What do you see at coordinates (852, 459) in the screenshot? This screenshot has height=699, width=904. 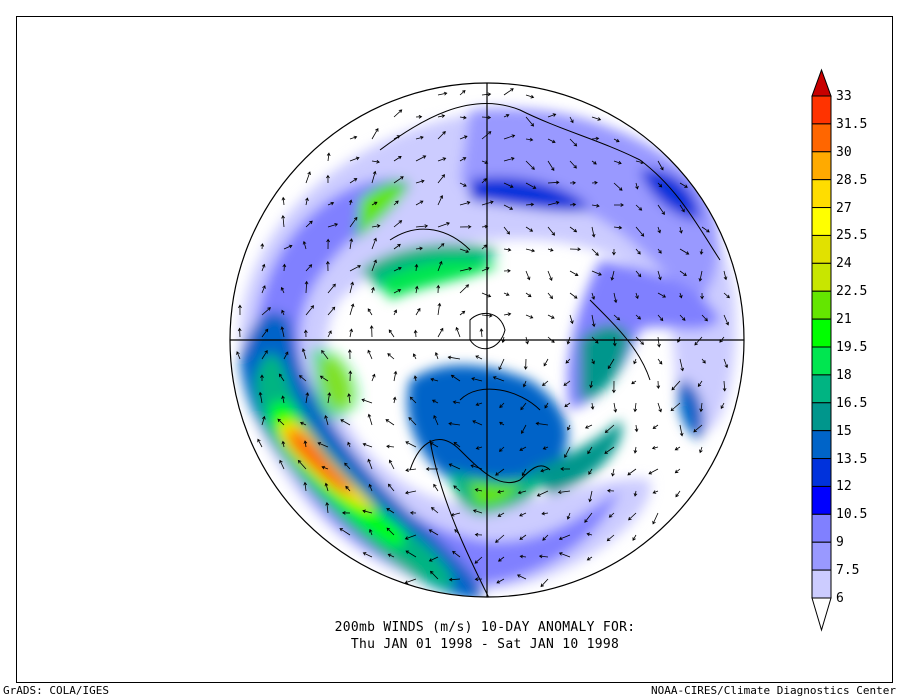 I see `colorbar-label: 13.5` at bounding box center [852, 459].